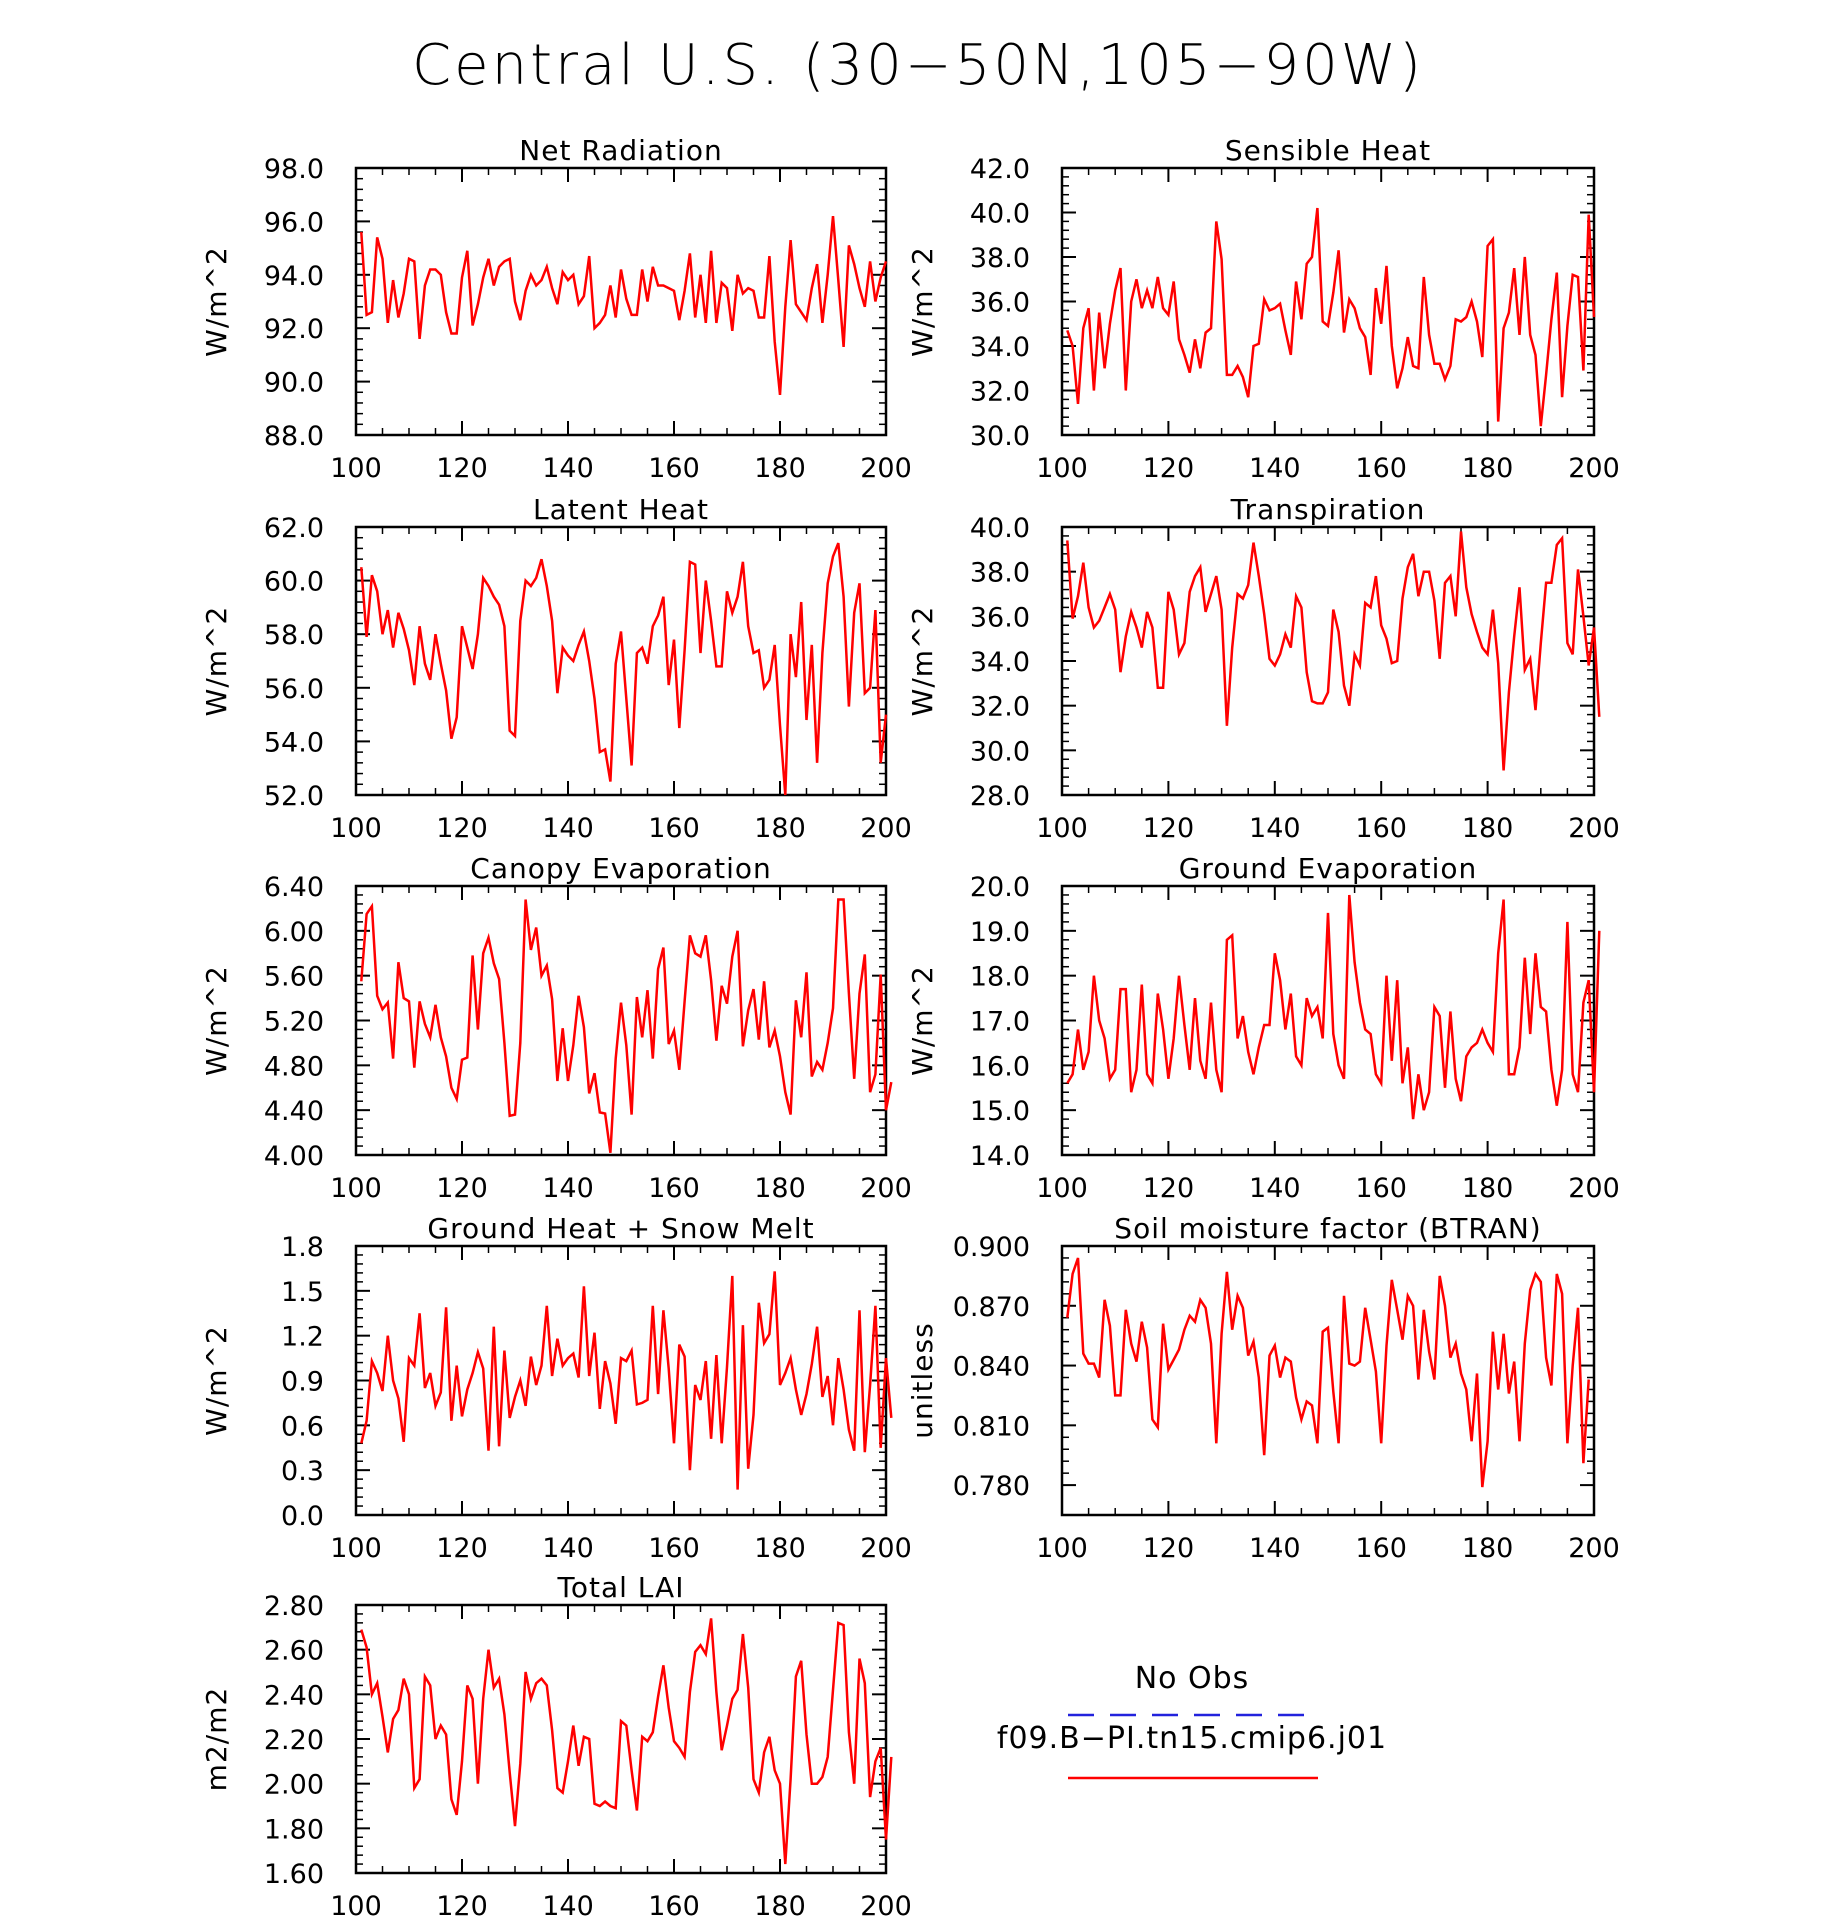 The width and height of the screenshot is (1836, 1928). What do you see at coordinates (294, 582) in the screenshot?
I see `y-tick-label: 60.0` at bounding box center [294, 582].